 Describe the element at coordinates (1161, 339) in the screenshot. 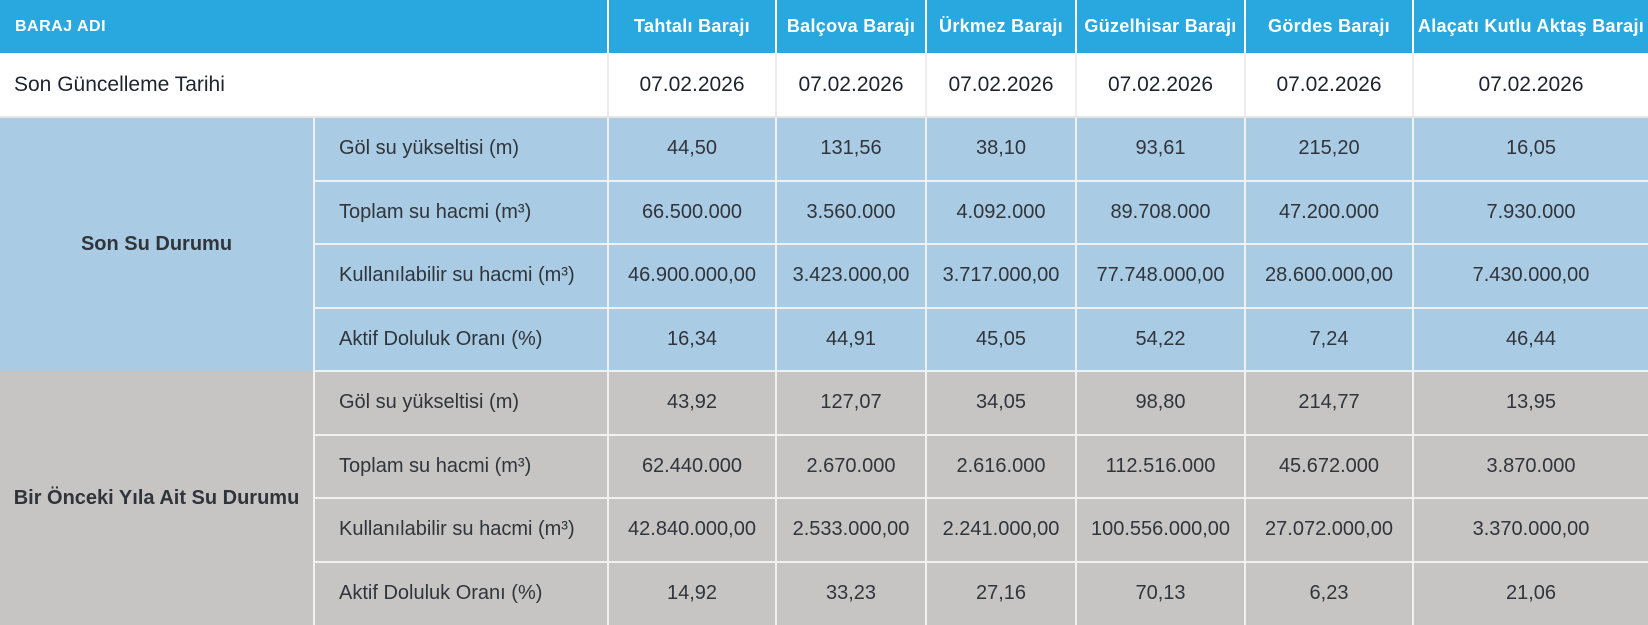

I see `value-cell: 54,22` at that location.